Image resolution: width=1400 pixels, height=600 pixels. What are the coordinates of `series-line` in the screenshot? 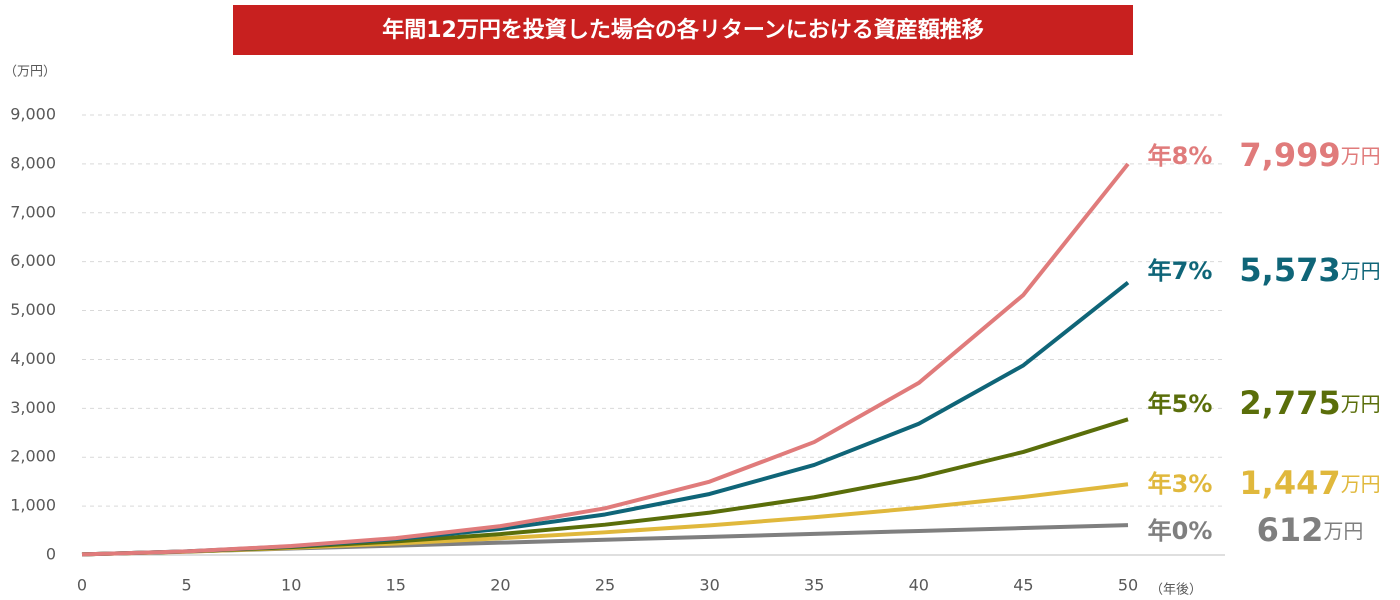 It's located at (605, 519).